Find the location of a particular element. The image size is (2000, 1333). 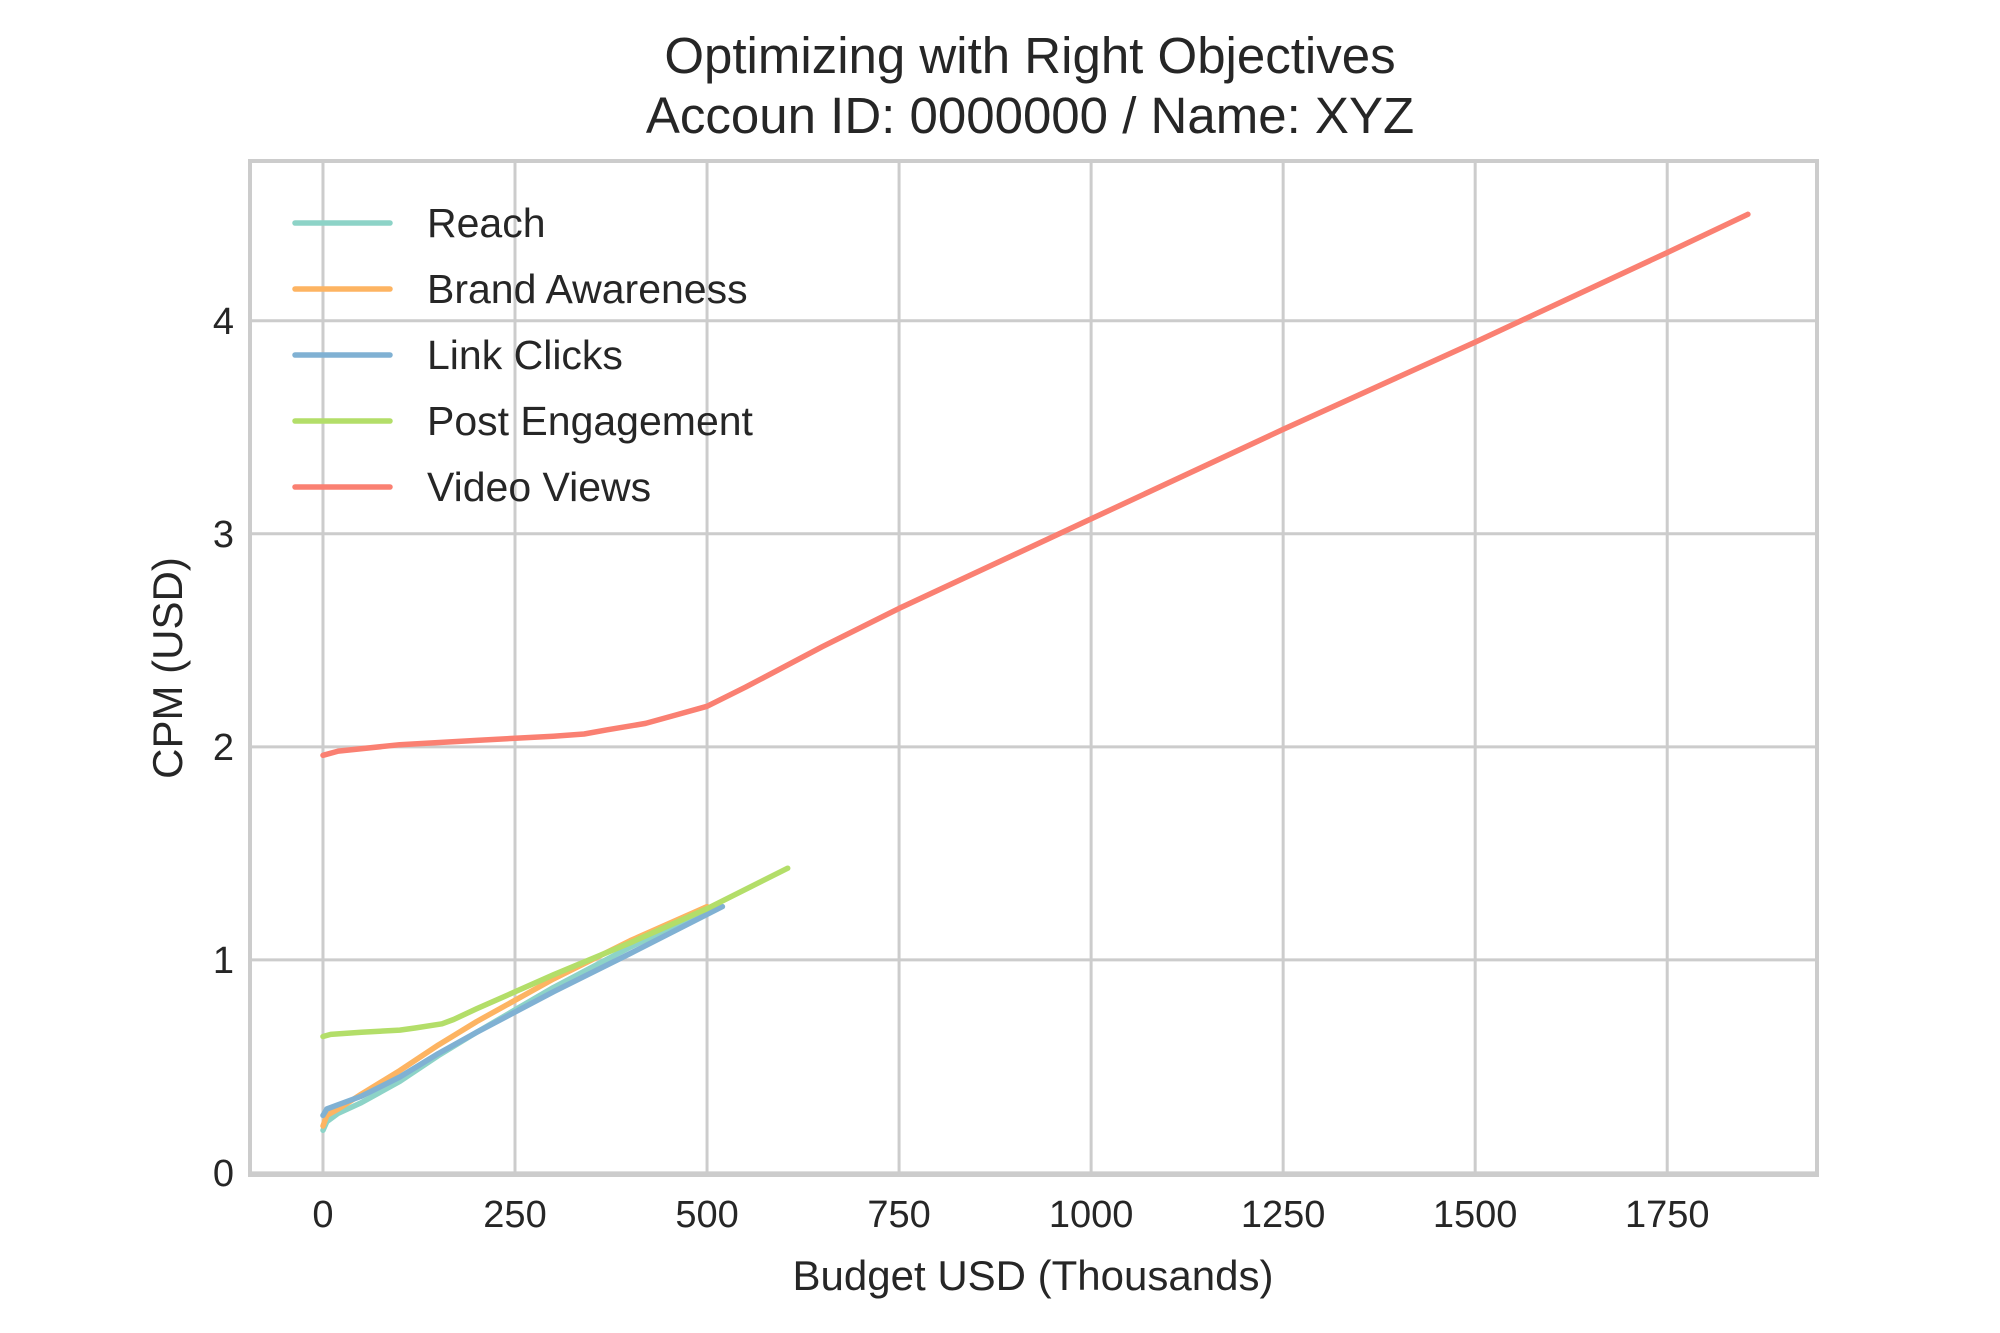

x-tick-label: 1750 is located at coordinates (1667, 1215).